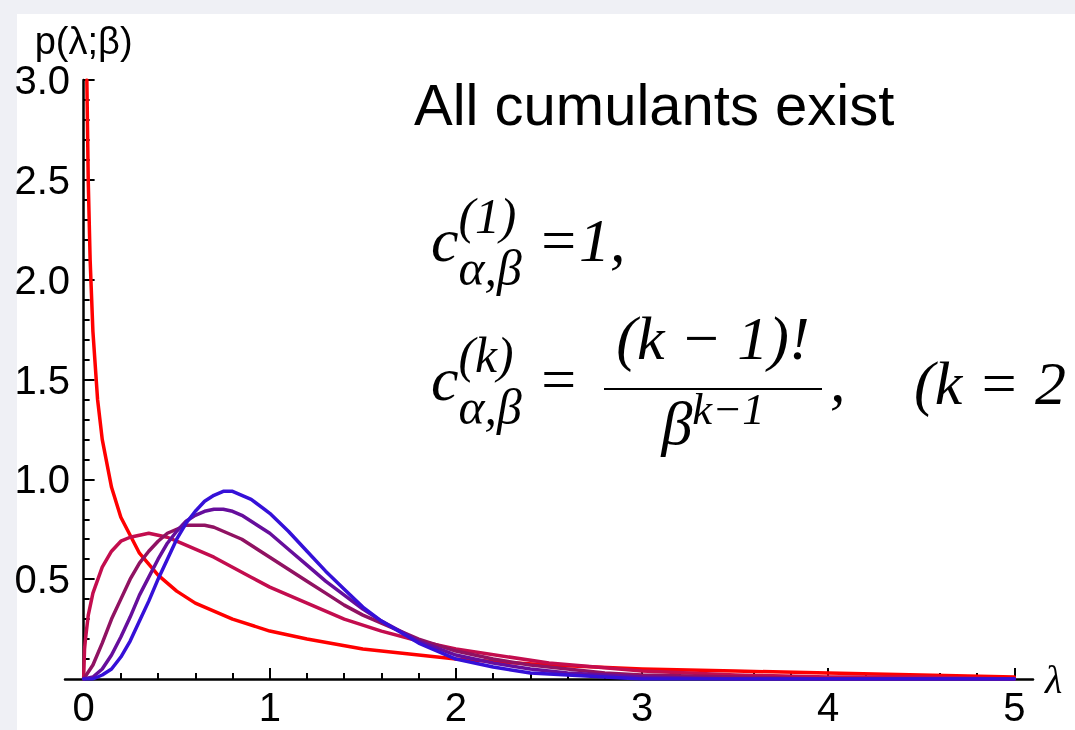 The width and height of the screenshot is (1075, 730). Describe the element at coordinates (456, 707) in the screenshot. I see `x-tick-label: 2` at that location.